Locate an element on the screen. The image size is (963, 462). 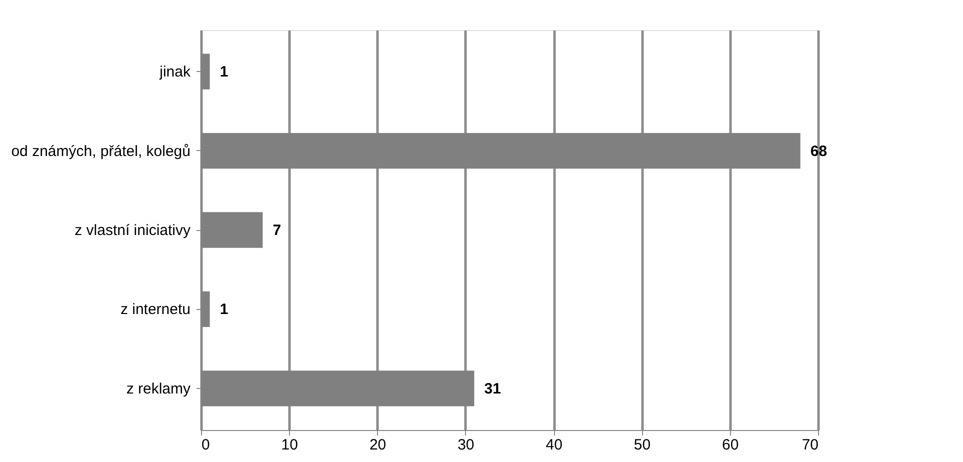
x-tick-label: 40 is located at coordinates (554, 445).